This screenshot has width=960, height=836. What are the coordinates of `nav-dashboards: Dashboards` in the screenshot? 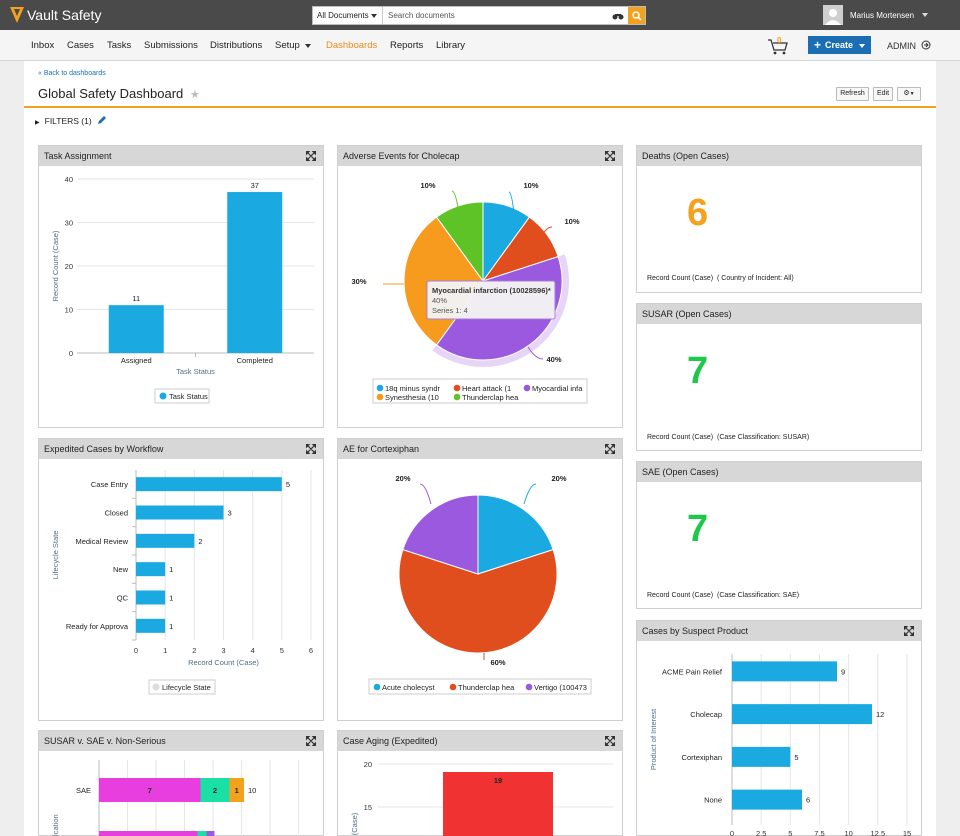 It's located at (352, 45).